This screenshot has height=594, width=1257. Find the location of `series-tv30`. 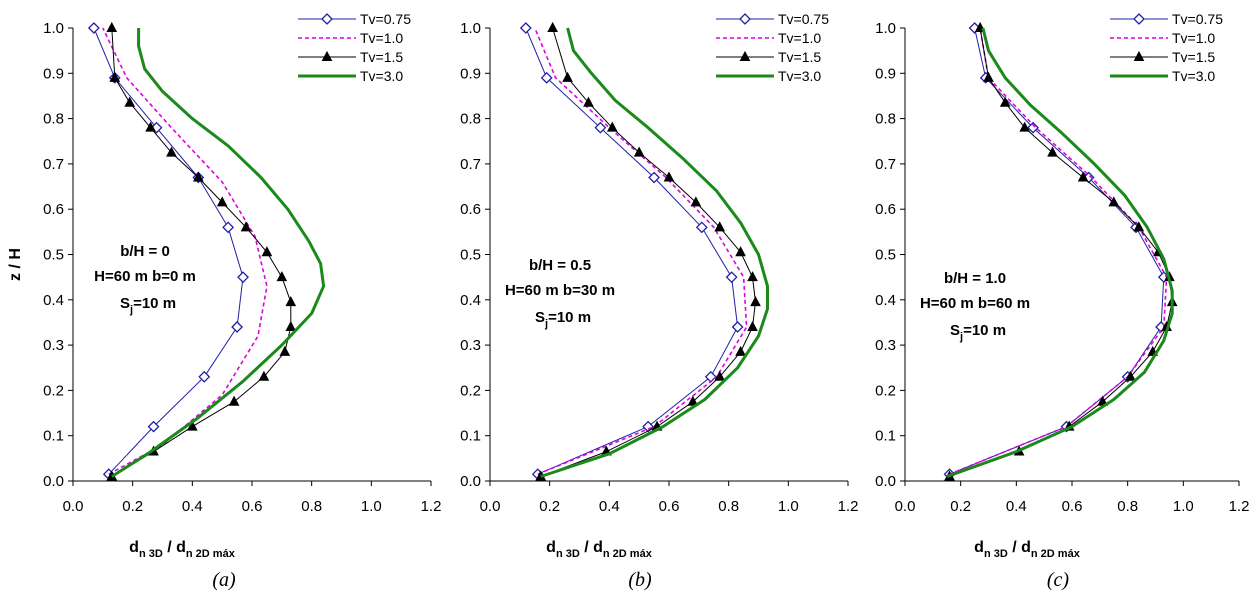

series-tv30 is located at coordinates (218, 253).